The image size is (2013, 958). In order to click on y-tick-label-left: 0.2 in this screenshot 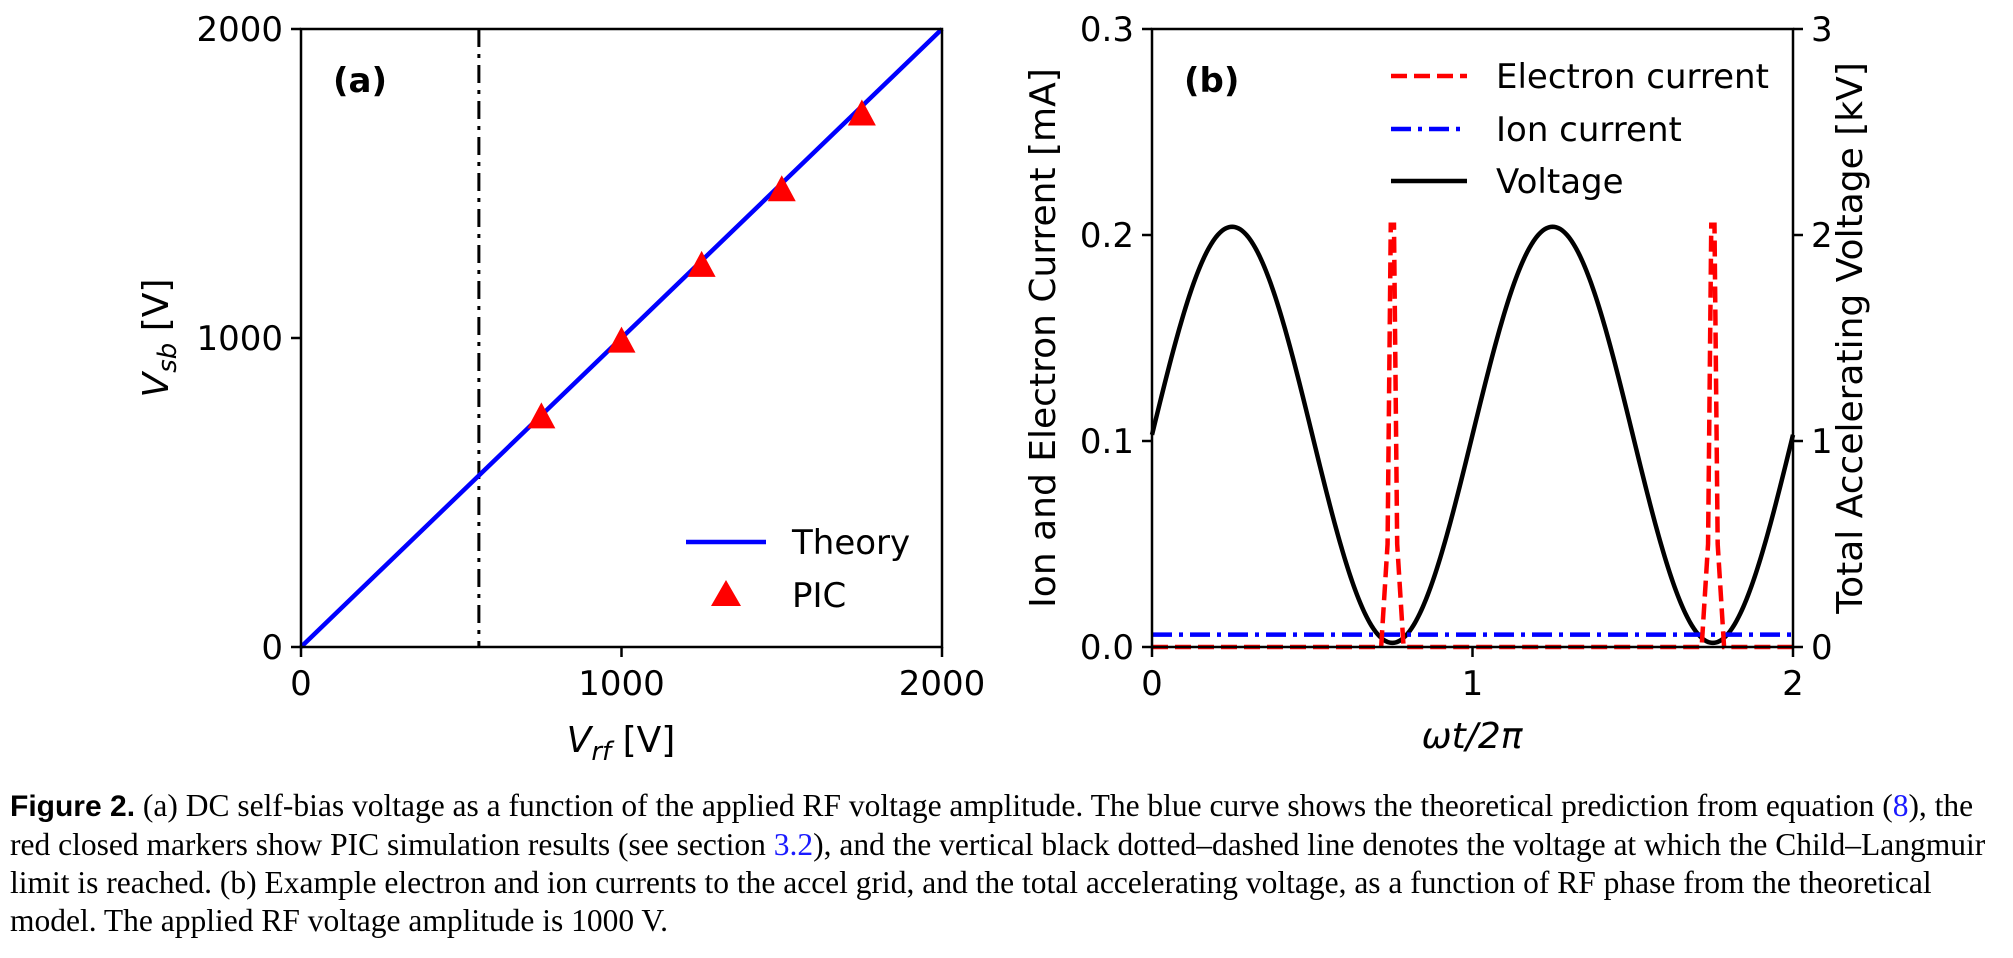, I will do `click(1107, 236)`.